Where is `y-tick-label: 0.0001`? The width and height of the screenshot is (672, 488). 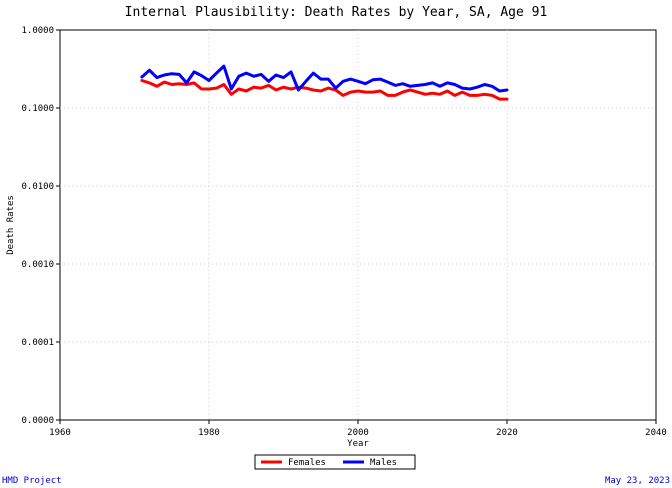
y-tick-label: 0.0001 is located at coordinates (37, 343).